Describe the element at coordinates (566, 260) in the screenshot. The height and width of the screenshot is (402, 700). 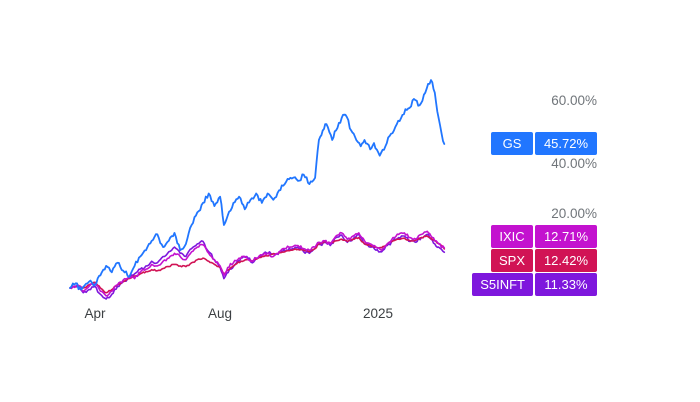
I see `badge-value: 12.42%` at that location.